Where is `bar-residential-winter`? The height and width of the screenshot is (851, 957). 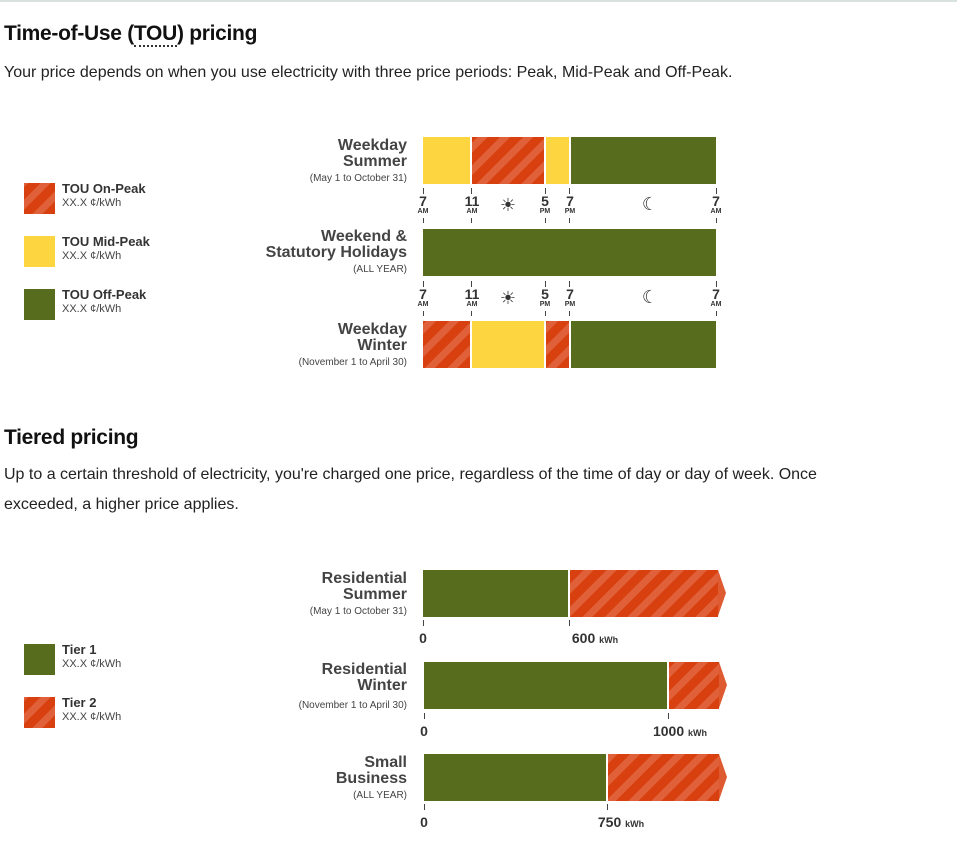 bar-residential-winter is located at coordinates (571, 685).